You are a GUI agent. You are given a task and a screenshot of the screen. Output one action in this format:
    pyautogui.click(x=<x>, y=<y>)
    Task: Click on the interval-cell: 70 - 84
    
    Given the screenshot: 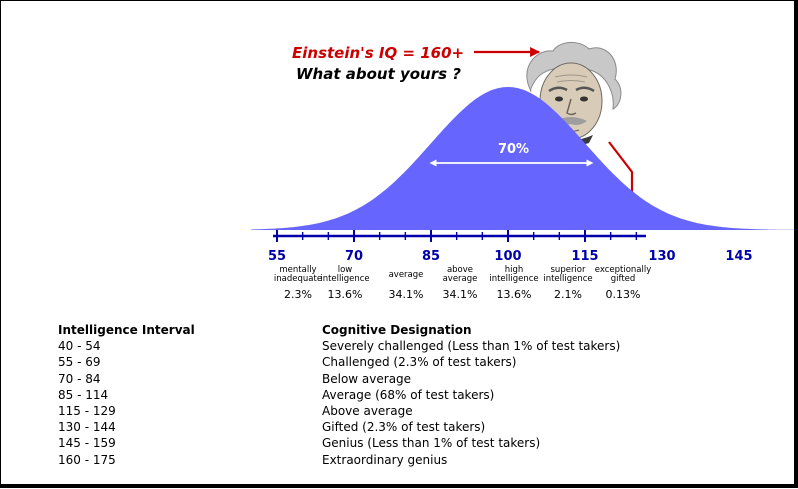 What is the action you would take?
    pyautogui.click(x=79, y=378)
    